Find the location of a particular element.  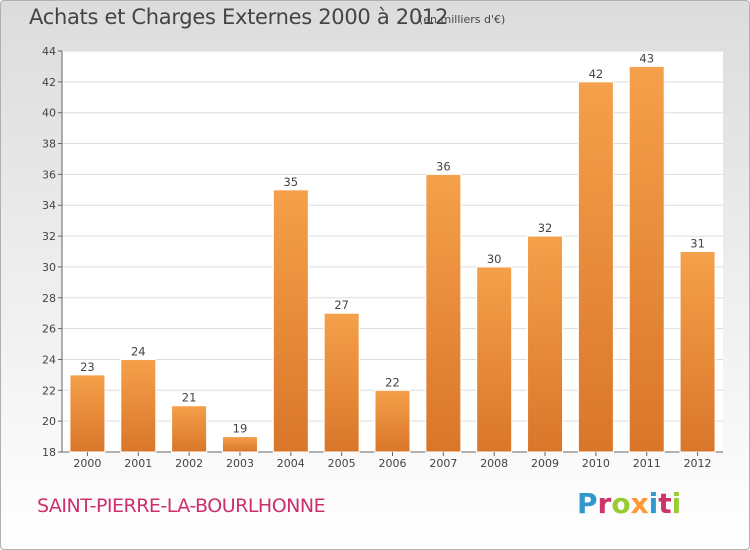

x-tick-label: 2000 is located at coordinates (87, 463).